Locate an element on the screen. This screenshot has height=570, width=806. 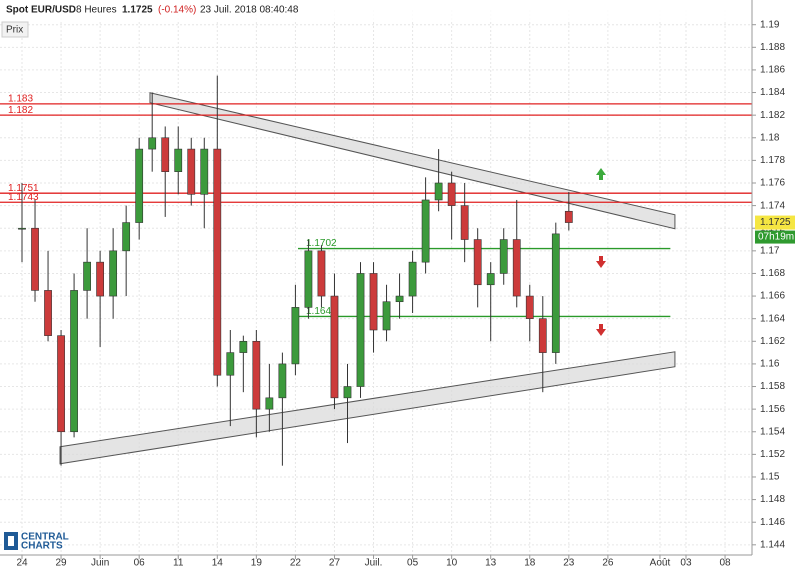
price-box is located at coordinates (775, 222).